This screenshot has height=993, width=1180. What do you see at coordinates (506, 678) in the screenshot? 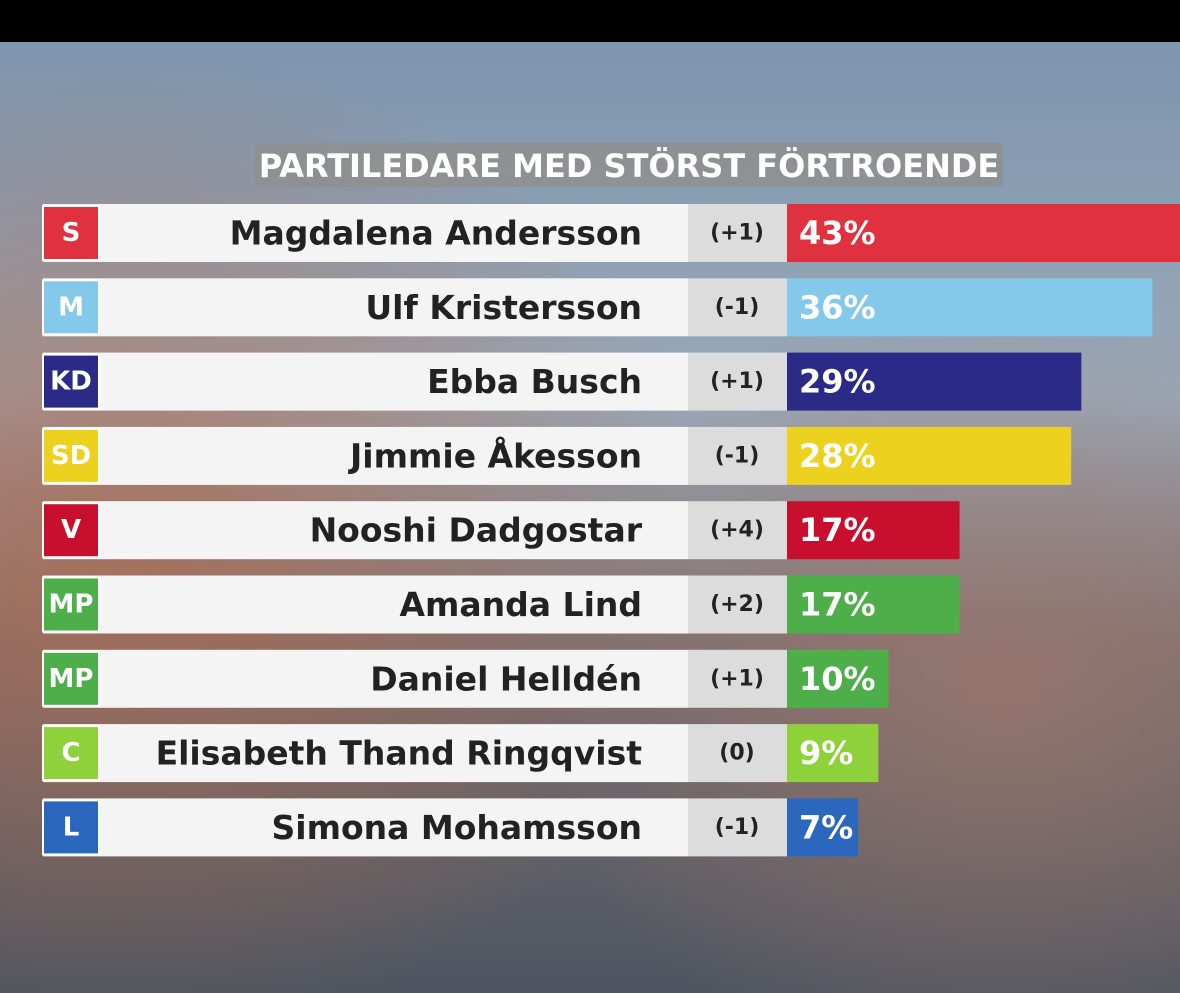
I see `name-label: Daniel Helldén` at bounding box center [506, 678].